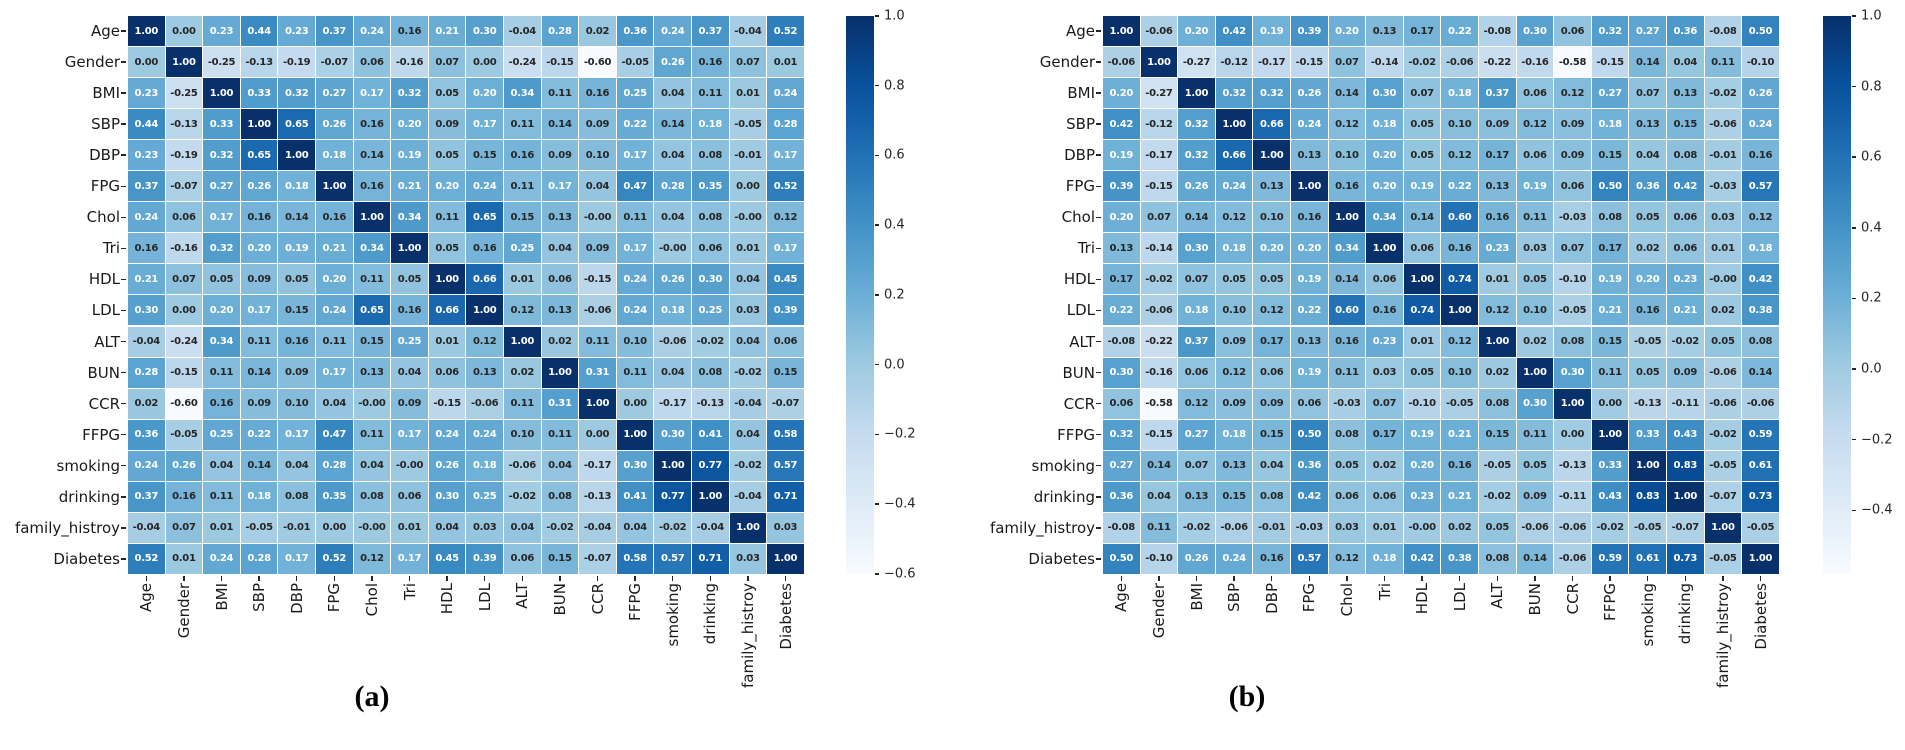 The width and height of the screenshot is (1905, 750). What do you see at coordinates (635, 558) in the screenshot?
I see `heatmap-cell: 0.58` at bounding box center [635, 558].